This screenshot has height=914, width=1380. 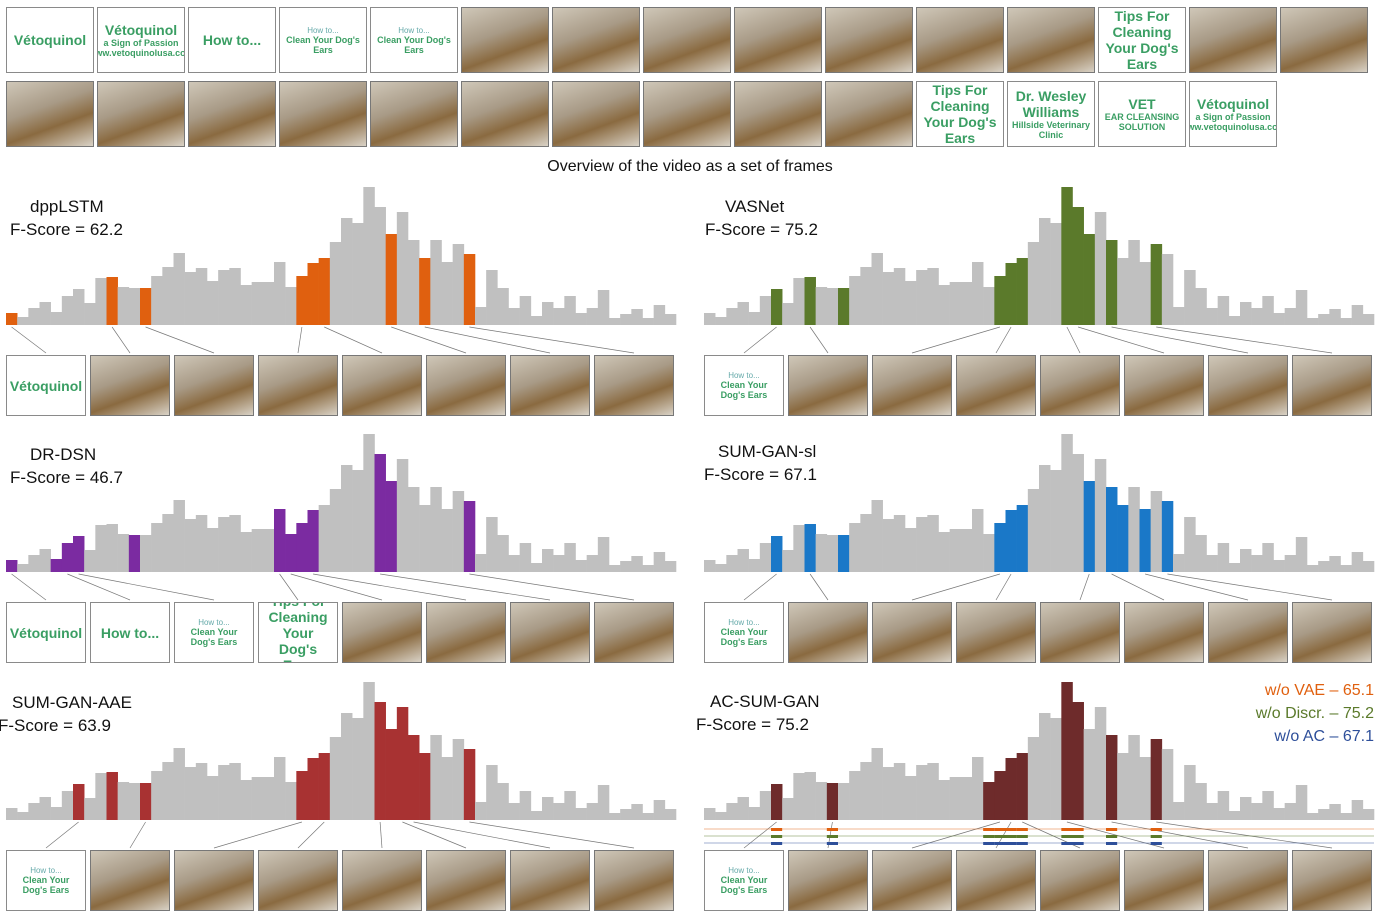 What do you see at coordinates (767, 451) in the screenshot?
I see `panel-title: SUM-GAN-sl` at bounding box center [767, 451].